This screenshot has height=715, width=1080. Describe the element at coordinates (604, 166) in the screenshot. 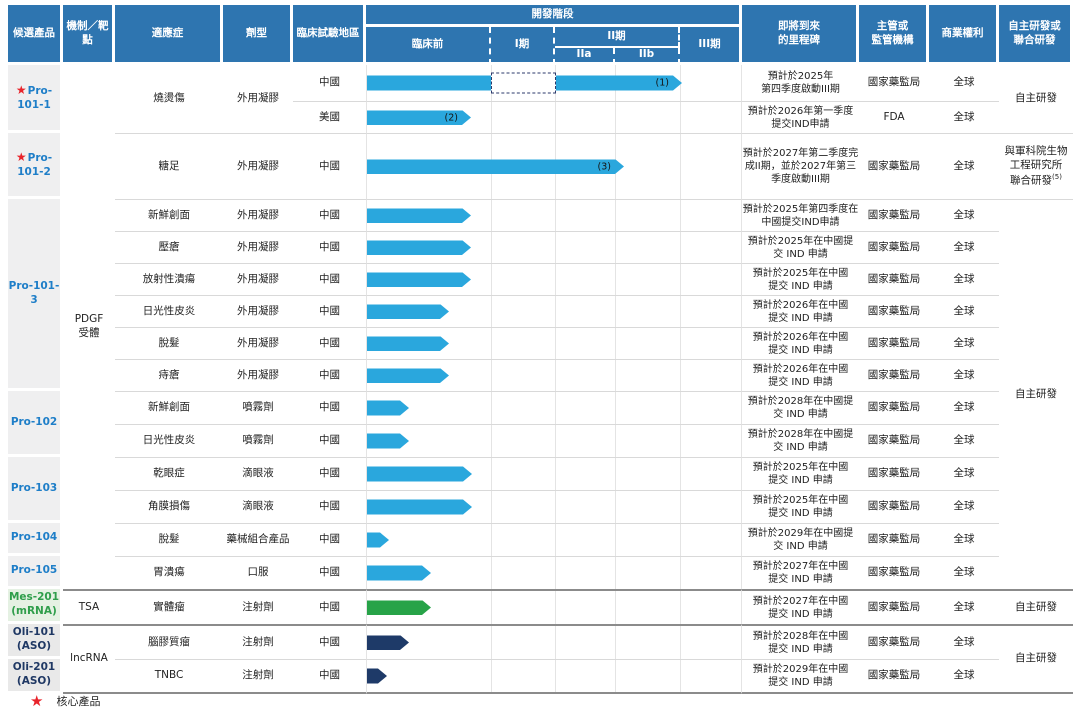

I see `bar-note: (3)` at that location.